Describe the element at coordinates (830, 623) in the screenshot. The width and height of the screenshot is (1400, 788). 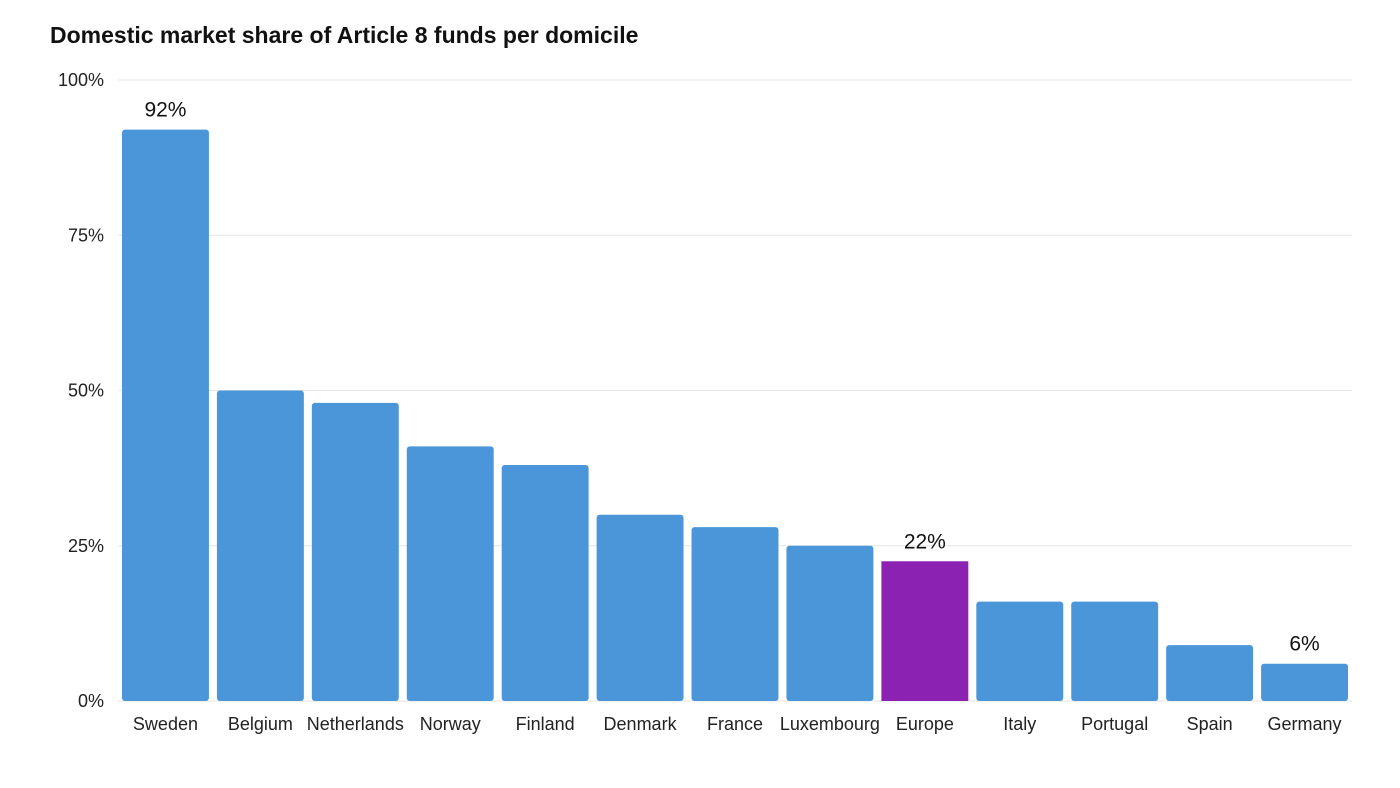
I see `bar-luxembourg` at that location.